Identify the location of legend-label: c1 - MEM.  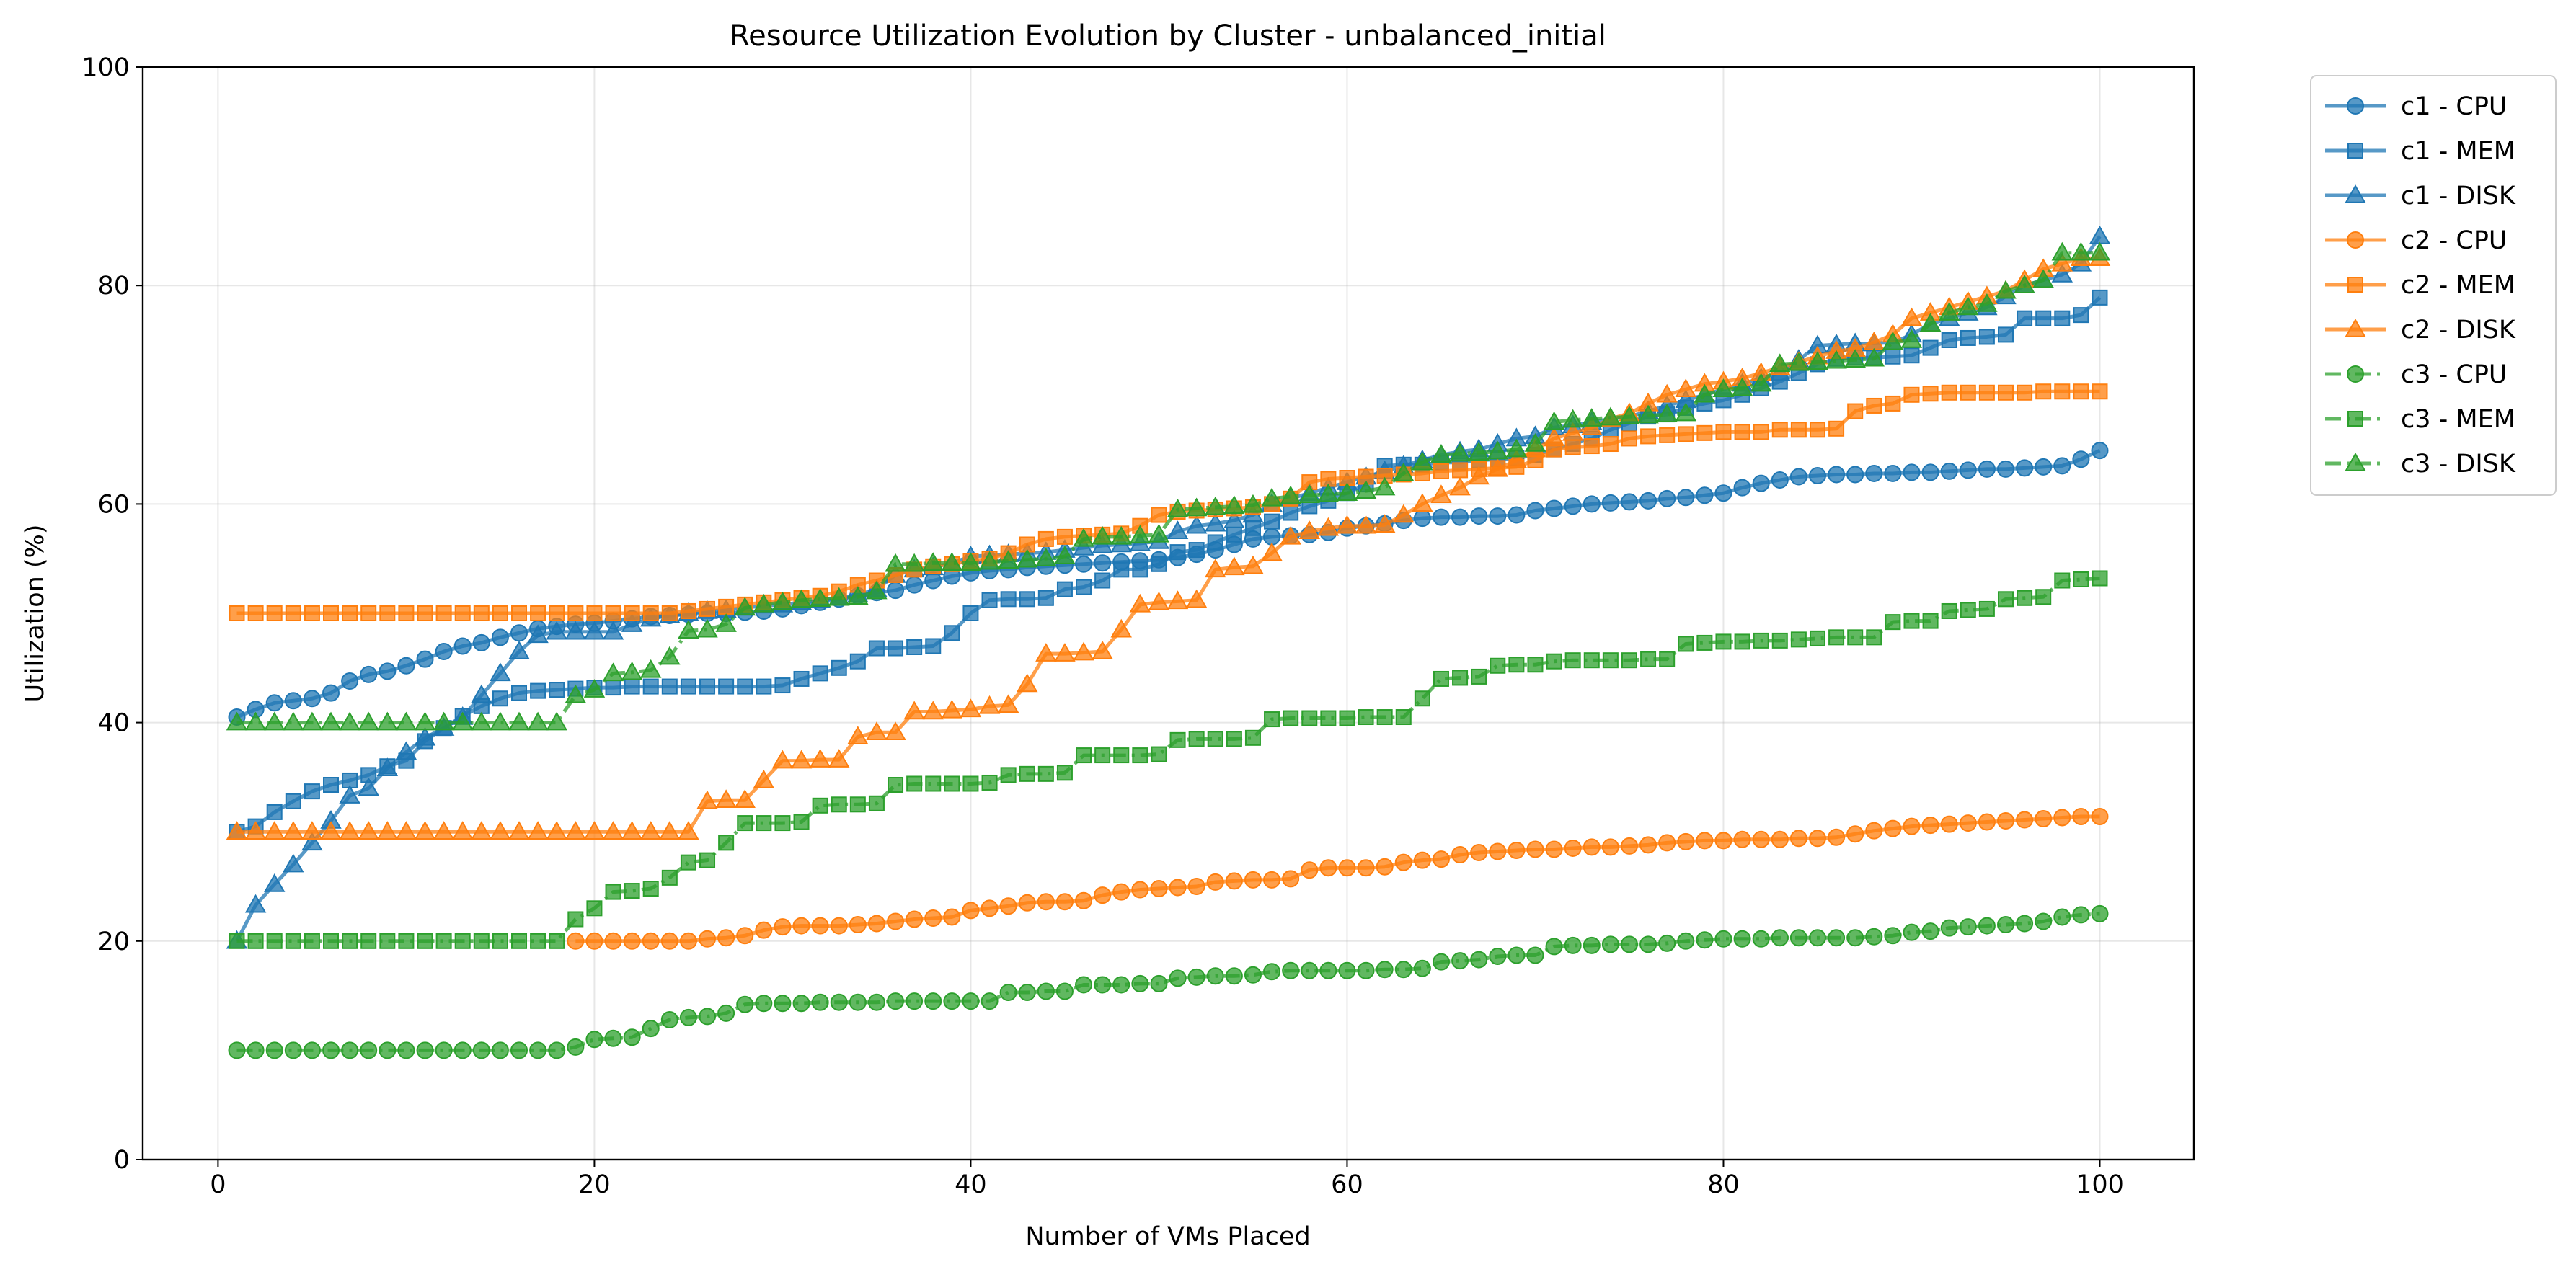
(2458, 151).